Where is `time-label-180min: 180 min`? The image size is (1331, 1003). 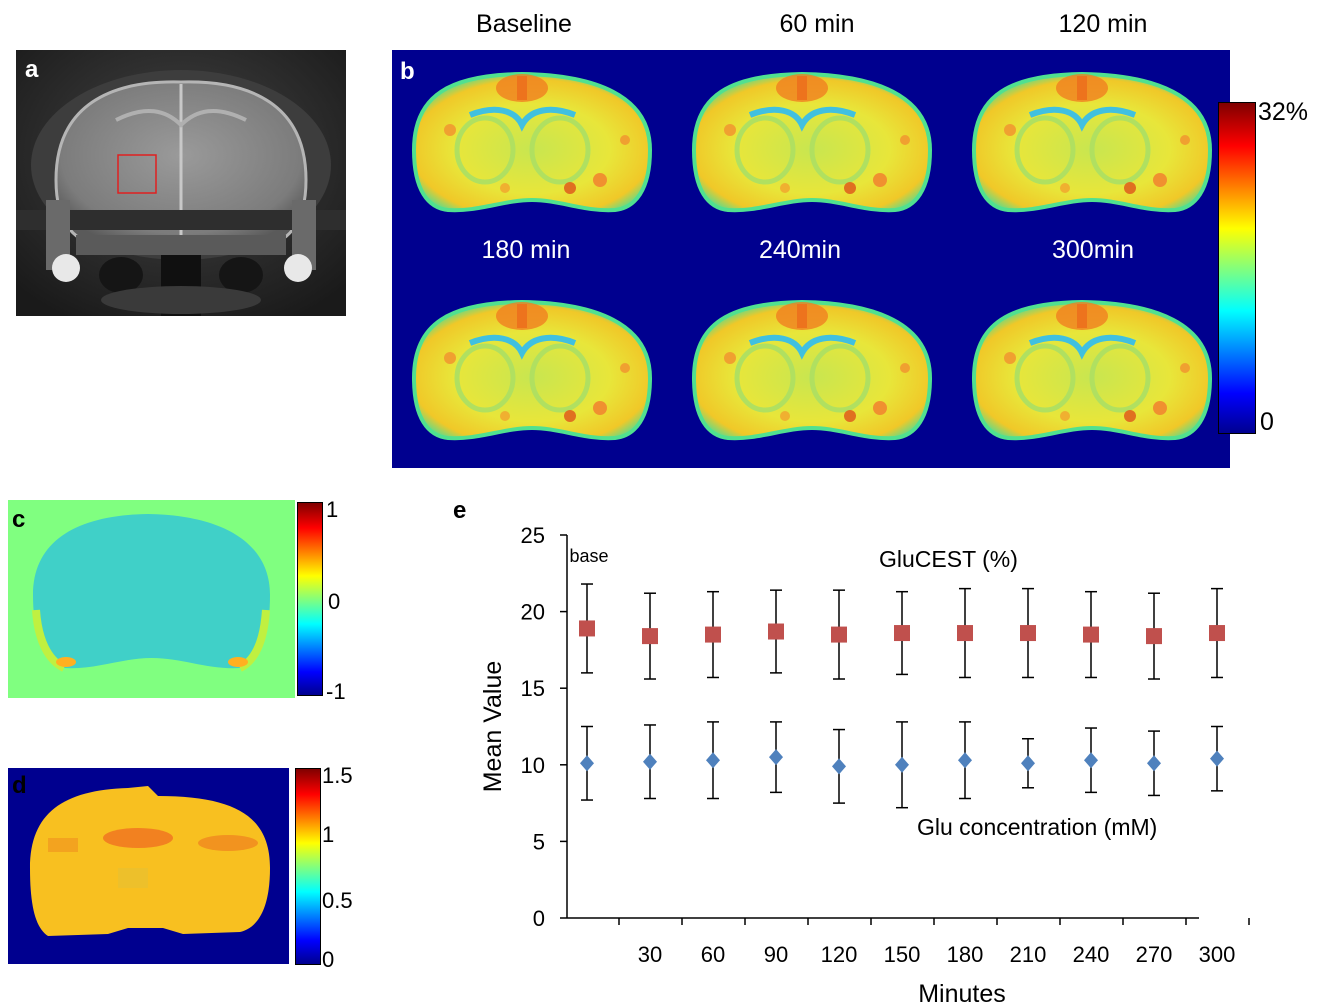 time-label-180min: 180 min is located at coordinates (526, 250).